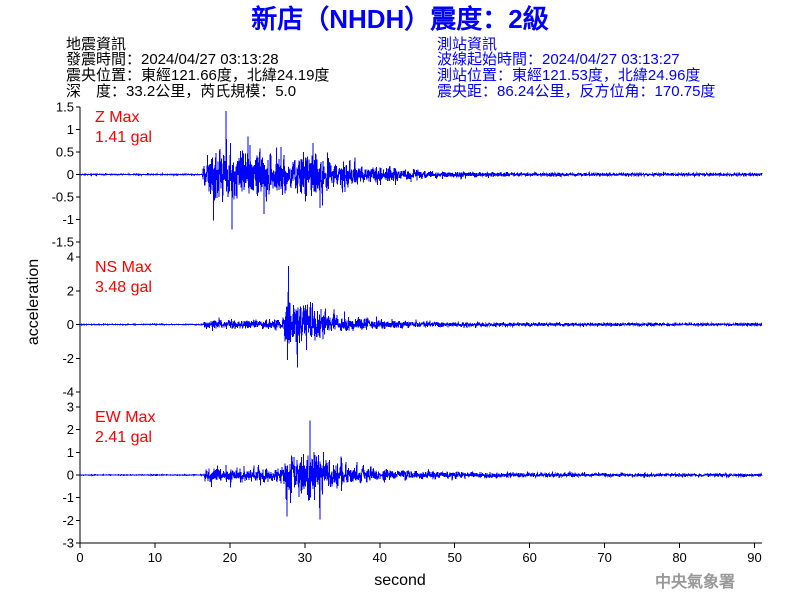  I want to click on chart-title: 新店（NHDH）震度：2級, so click(400, 19).